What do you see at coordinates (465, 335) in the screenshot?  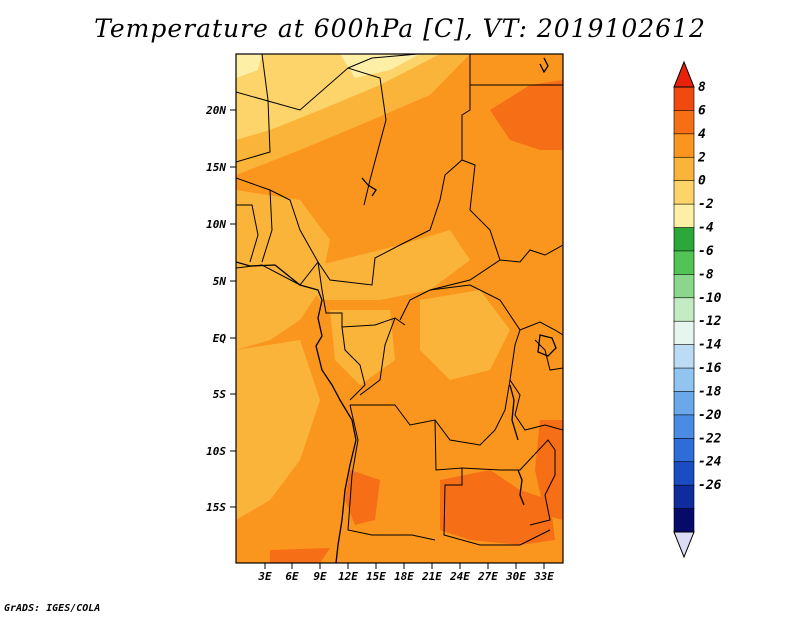 I see `field-warm-congo` at bounding box center [465, 335].